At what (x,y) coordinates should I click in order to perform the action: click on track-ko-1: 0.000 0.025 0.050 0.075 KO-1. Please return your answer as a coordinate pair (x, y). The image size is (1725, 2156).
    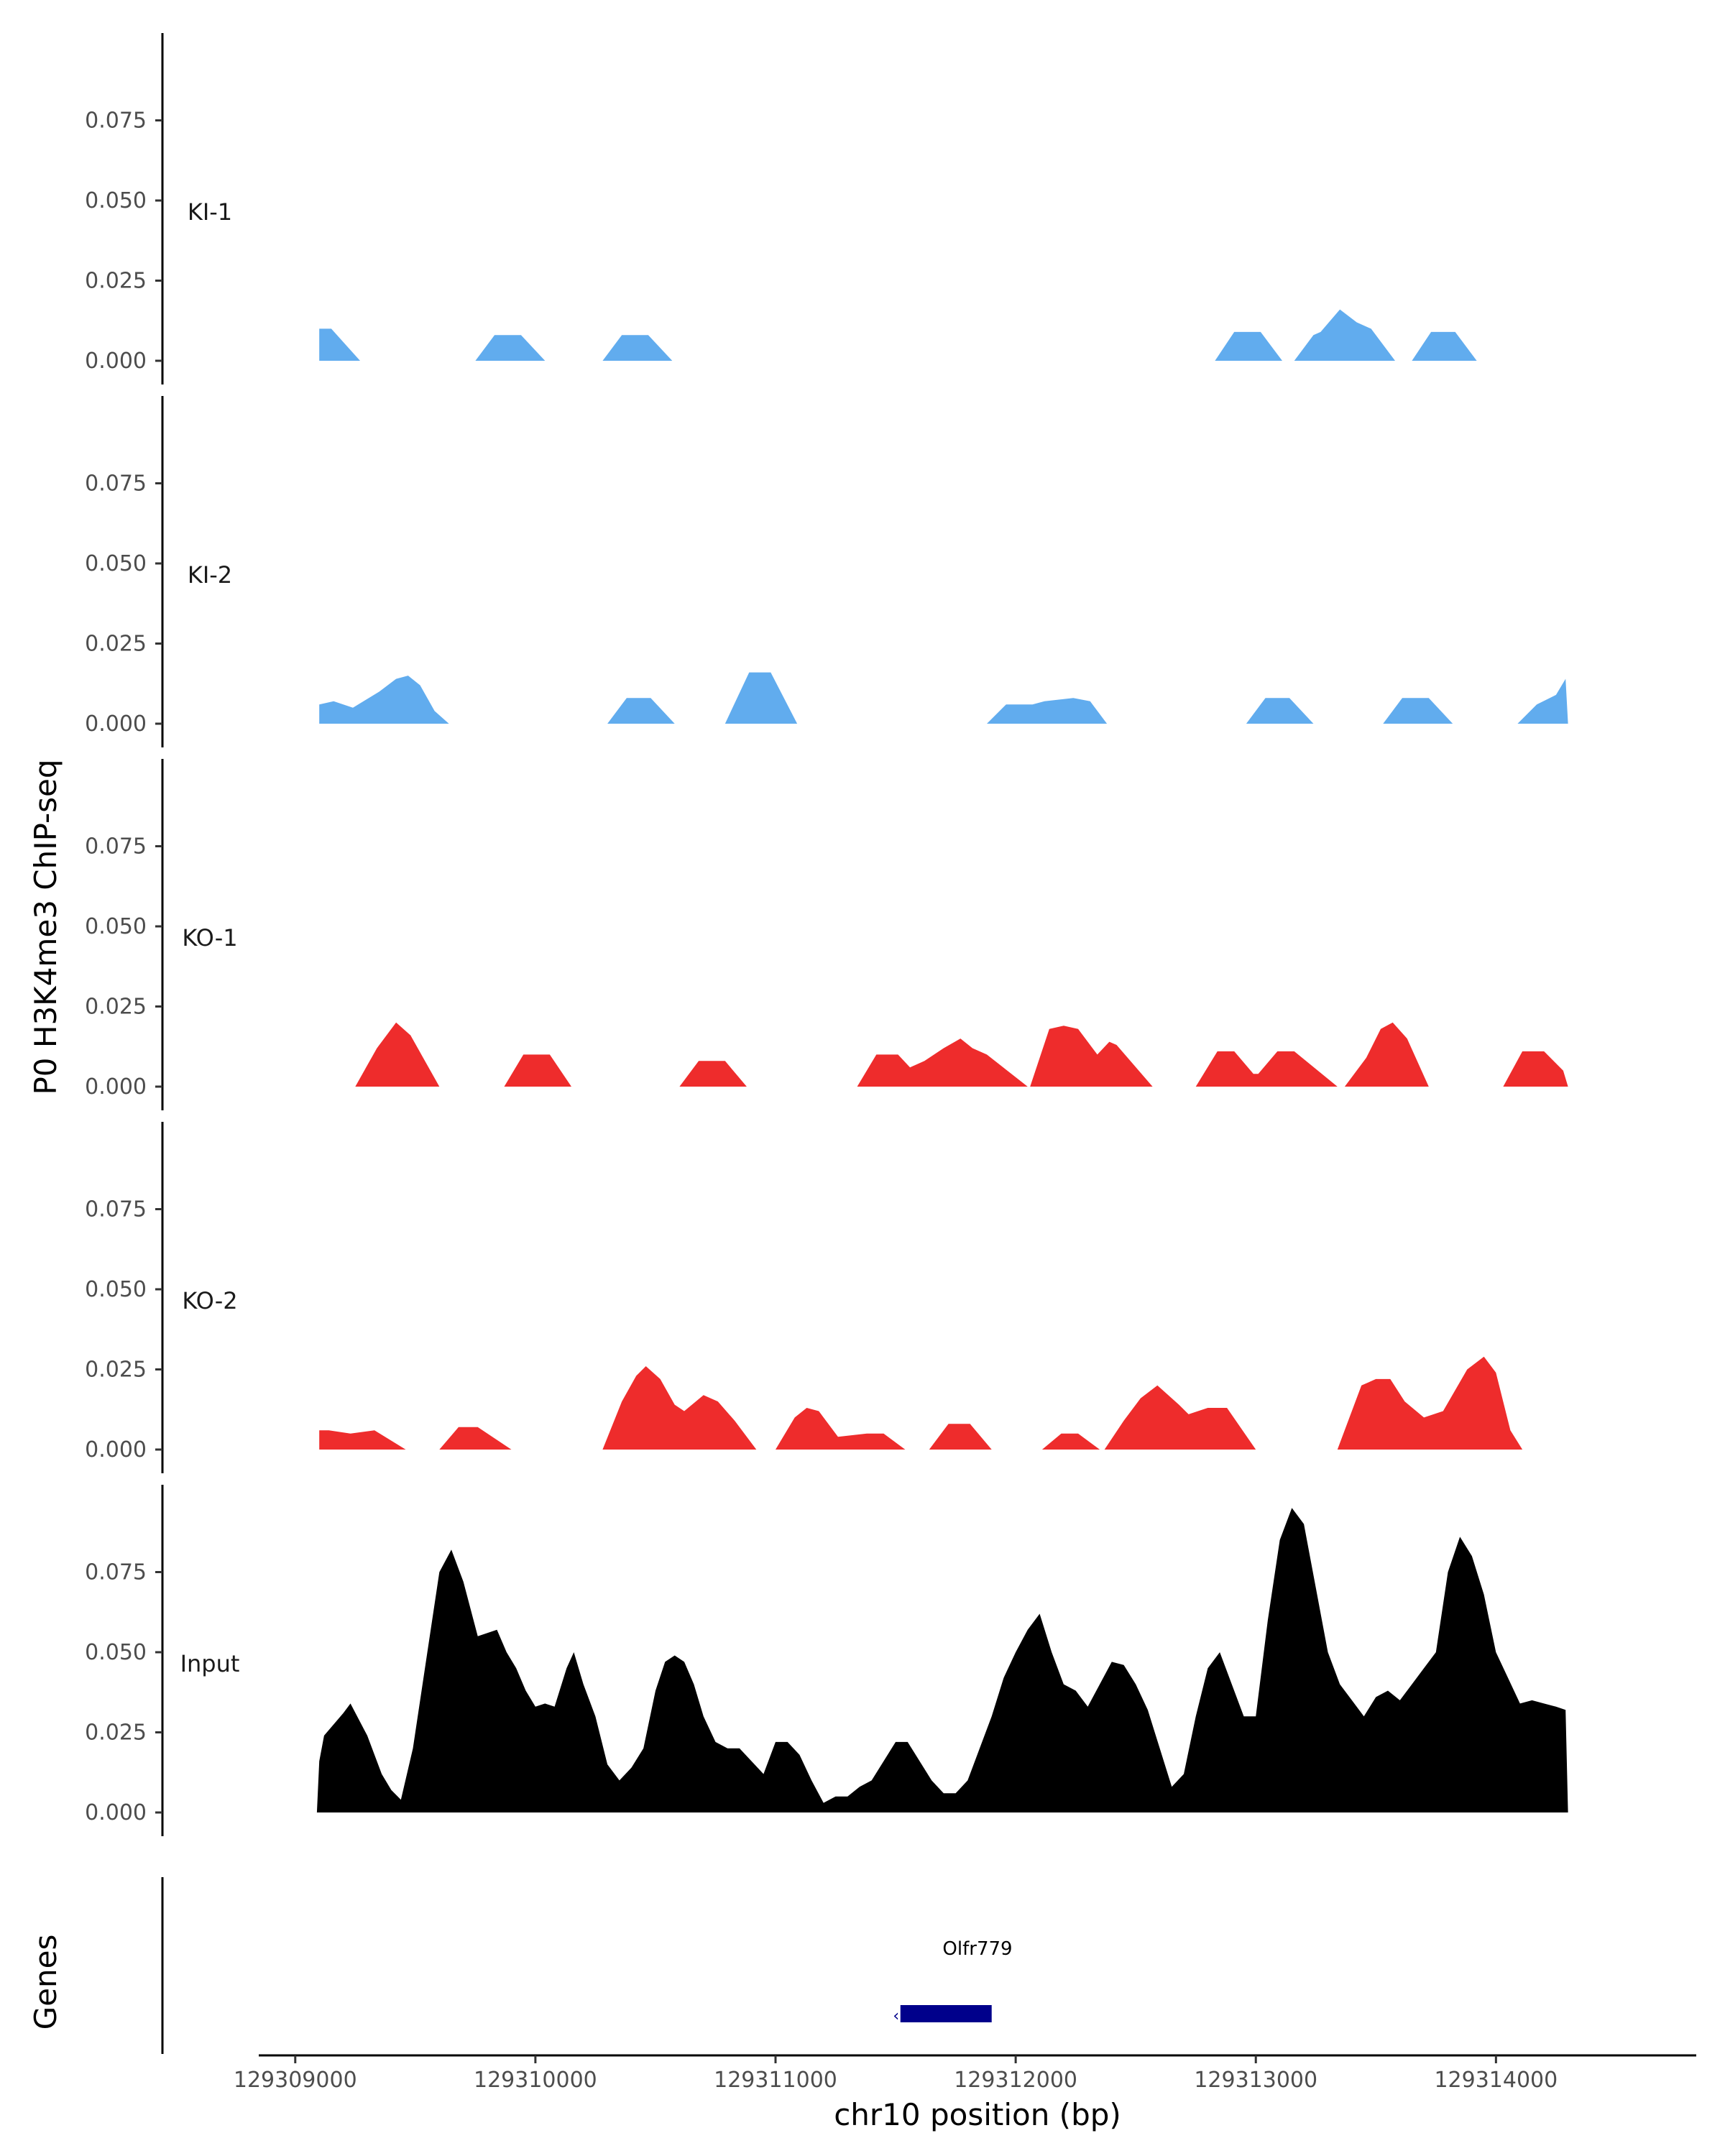
    Looking at the image, I should click on (826, 934).